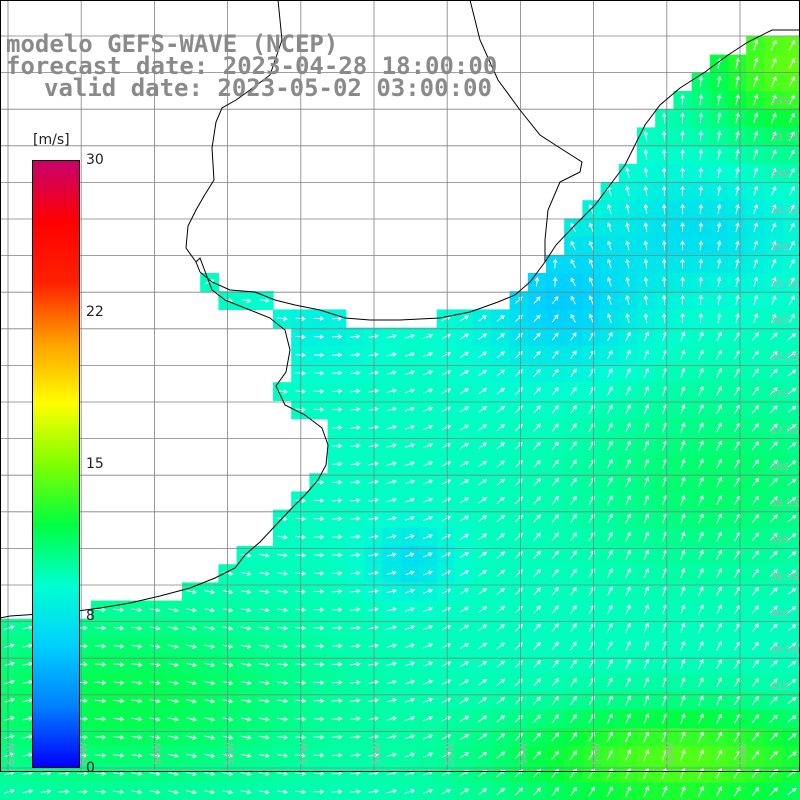 This screenshot has height=800, width=800. Describe the element at coordinates (268, 88) in the screenshot. I see `valid-date: valid date: 2023-05-02 03:00:00` at that location.